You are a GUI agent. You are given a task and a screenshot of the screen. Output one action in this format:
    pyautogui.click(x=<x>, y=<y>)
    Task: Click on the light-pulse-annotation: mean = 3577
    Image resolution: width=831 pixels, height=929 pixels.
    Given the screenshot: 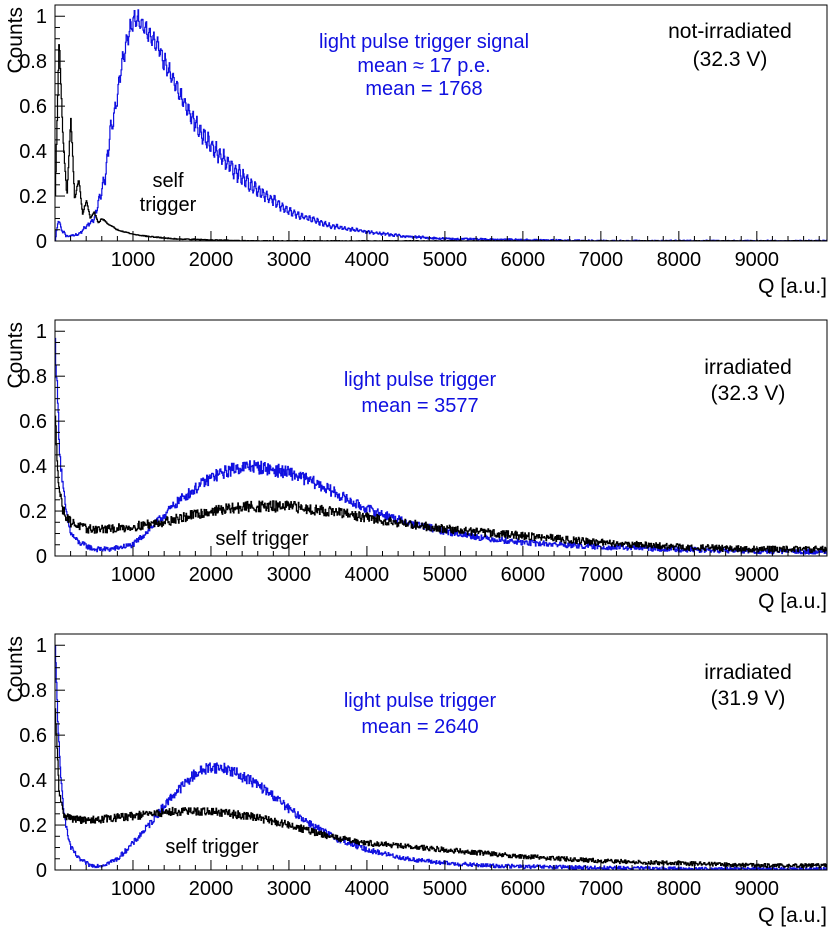 What is the action you would take?
    pyautogui.click(x=419, y=406)
    